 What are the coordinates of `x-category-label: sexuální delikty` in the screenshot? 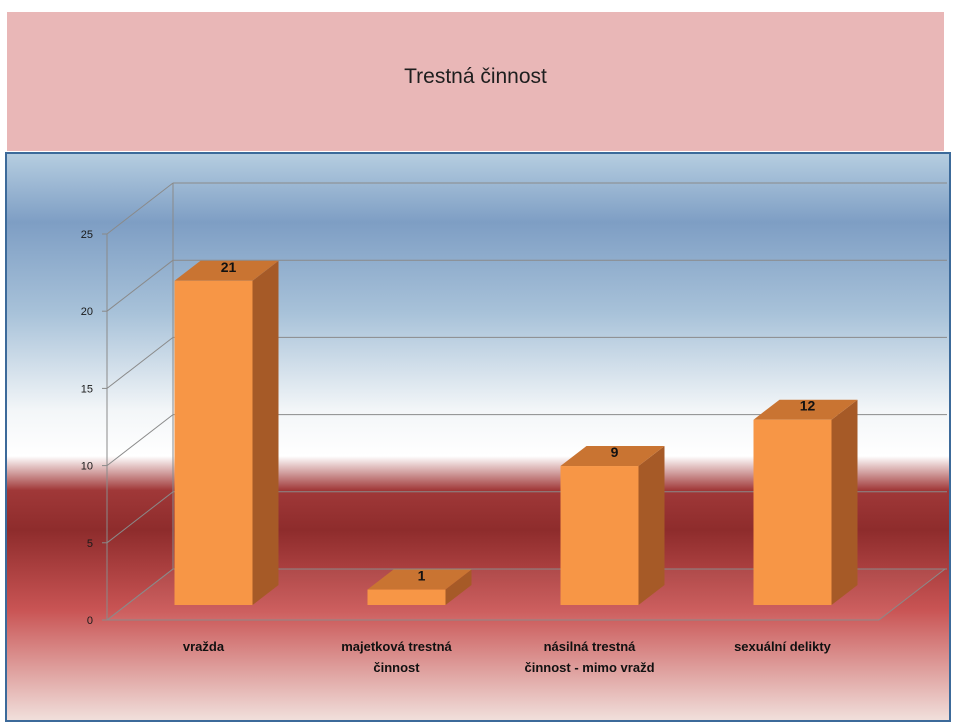 It's located at (783, 646).